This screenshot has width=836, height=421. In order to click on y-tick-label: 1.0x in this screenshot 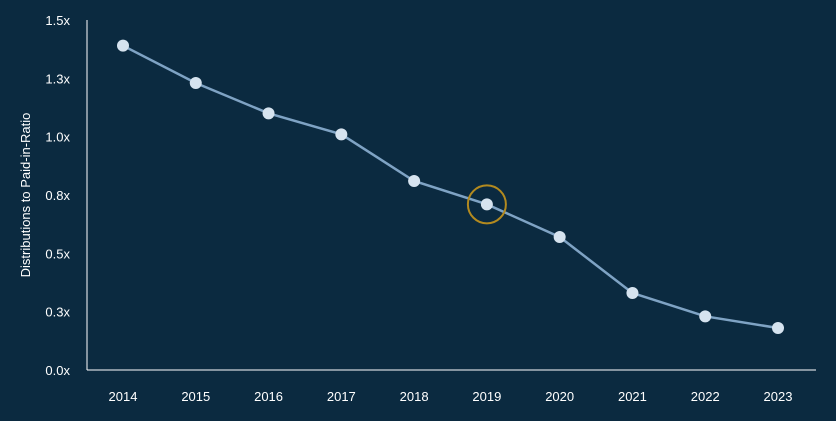, I will do `click(57, 137)`.